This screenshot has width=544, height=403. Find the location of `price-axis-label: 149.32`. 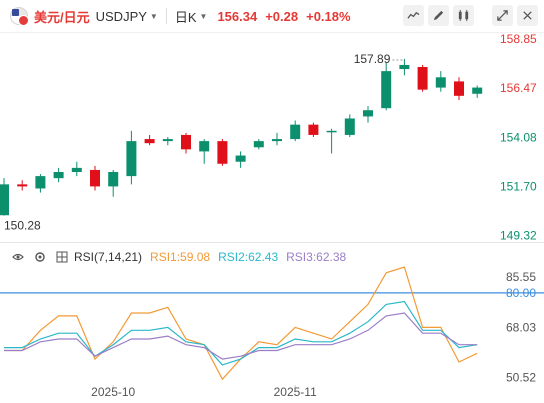

price-axis-label: 149.32 is located at coordinates (518, 235).